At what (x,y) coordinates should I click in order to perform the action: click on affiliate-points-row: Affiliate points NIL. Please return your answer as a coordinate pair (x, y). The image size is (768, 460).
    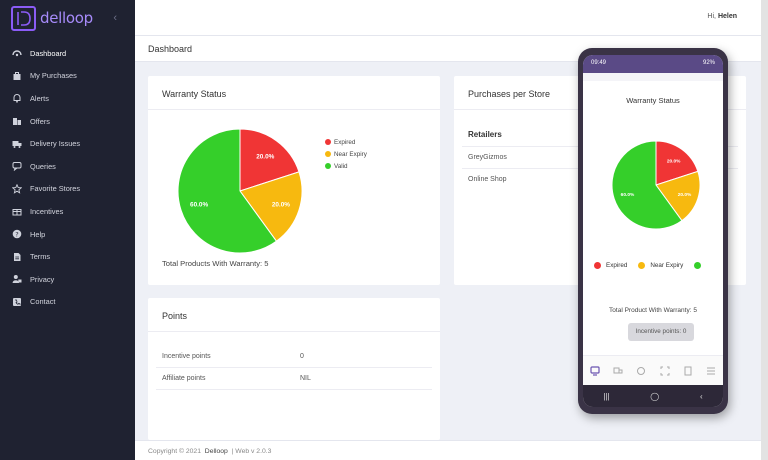
    Looking at the image, I should click on (294, 379).